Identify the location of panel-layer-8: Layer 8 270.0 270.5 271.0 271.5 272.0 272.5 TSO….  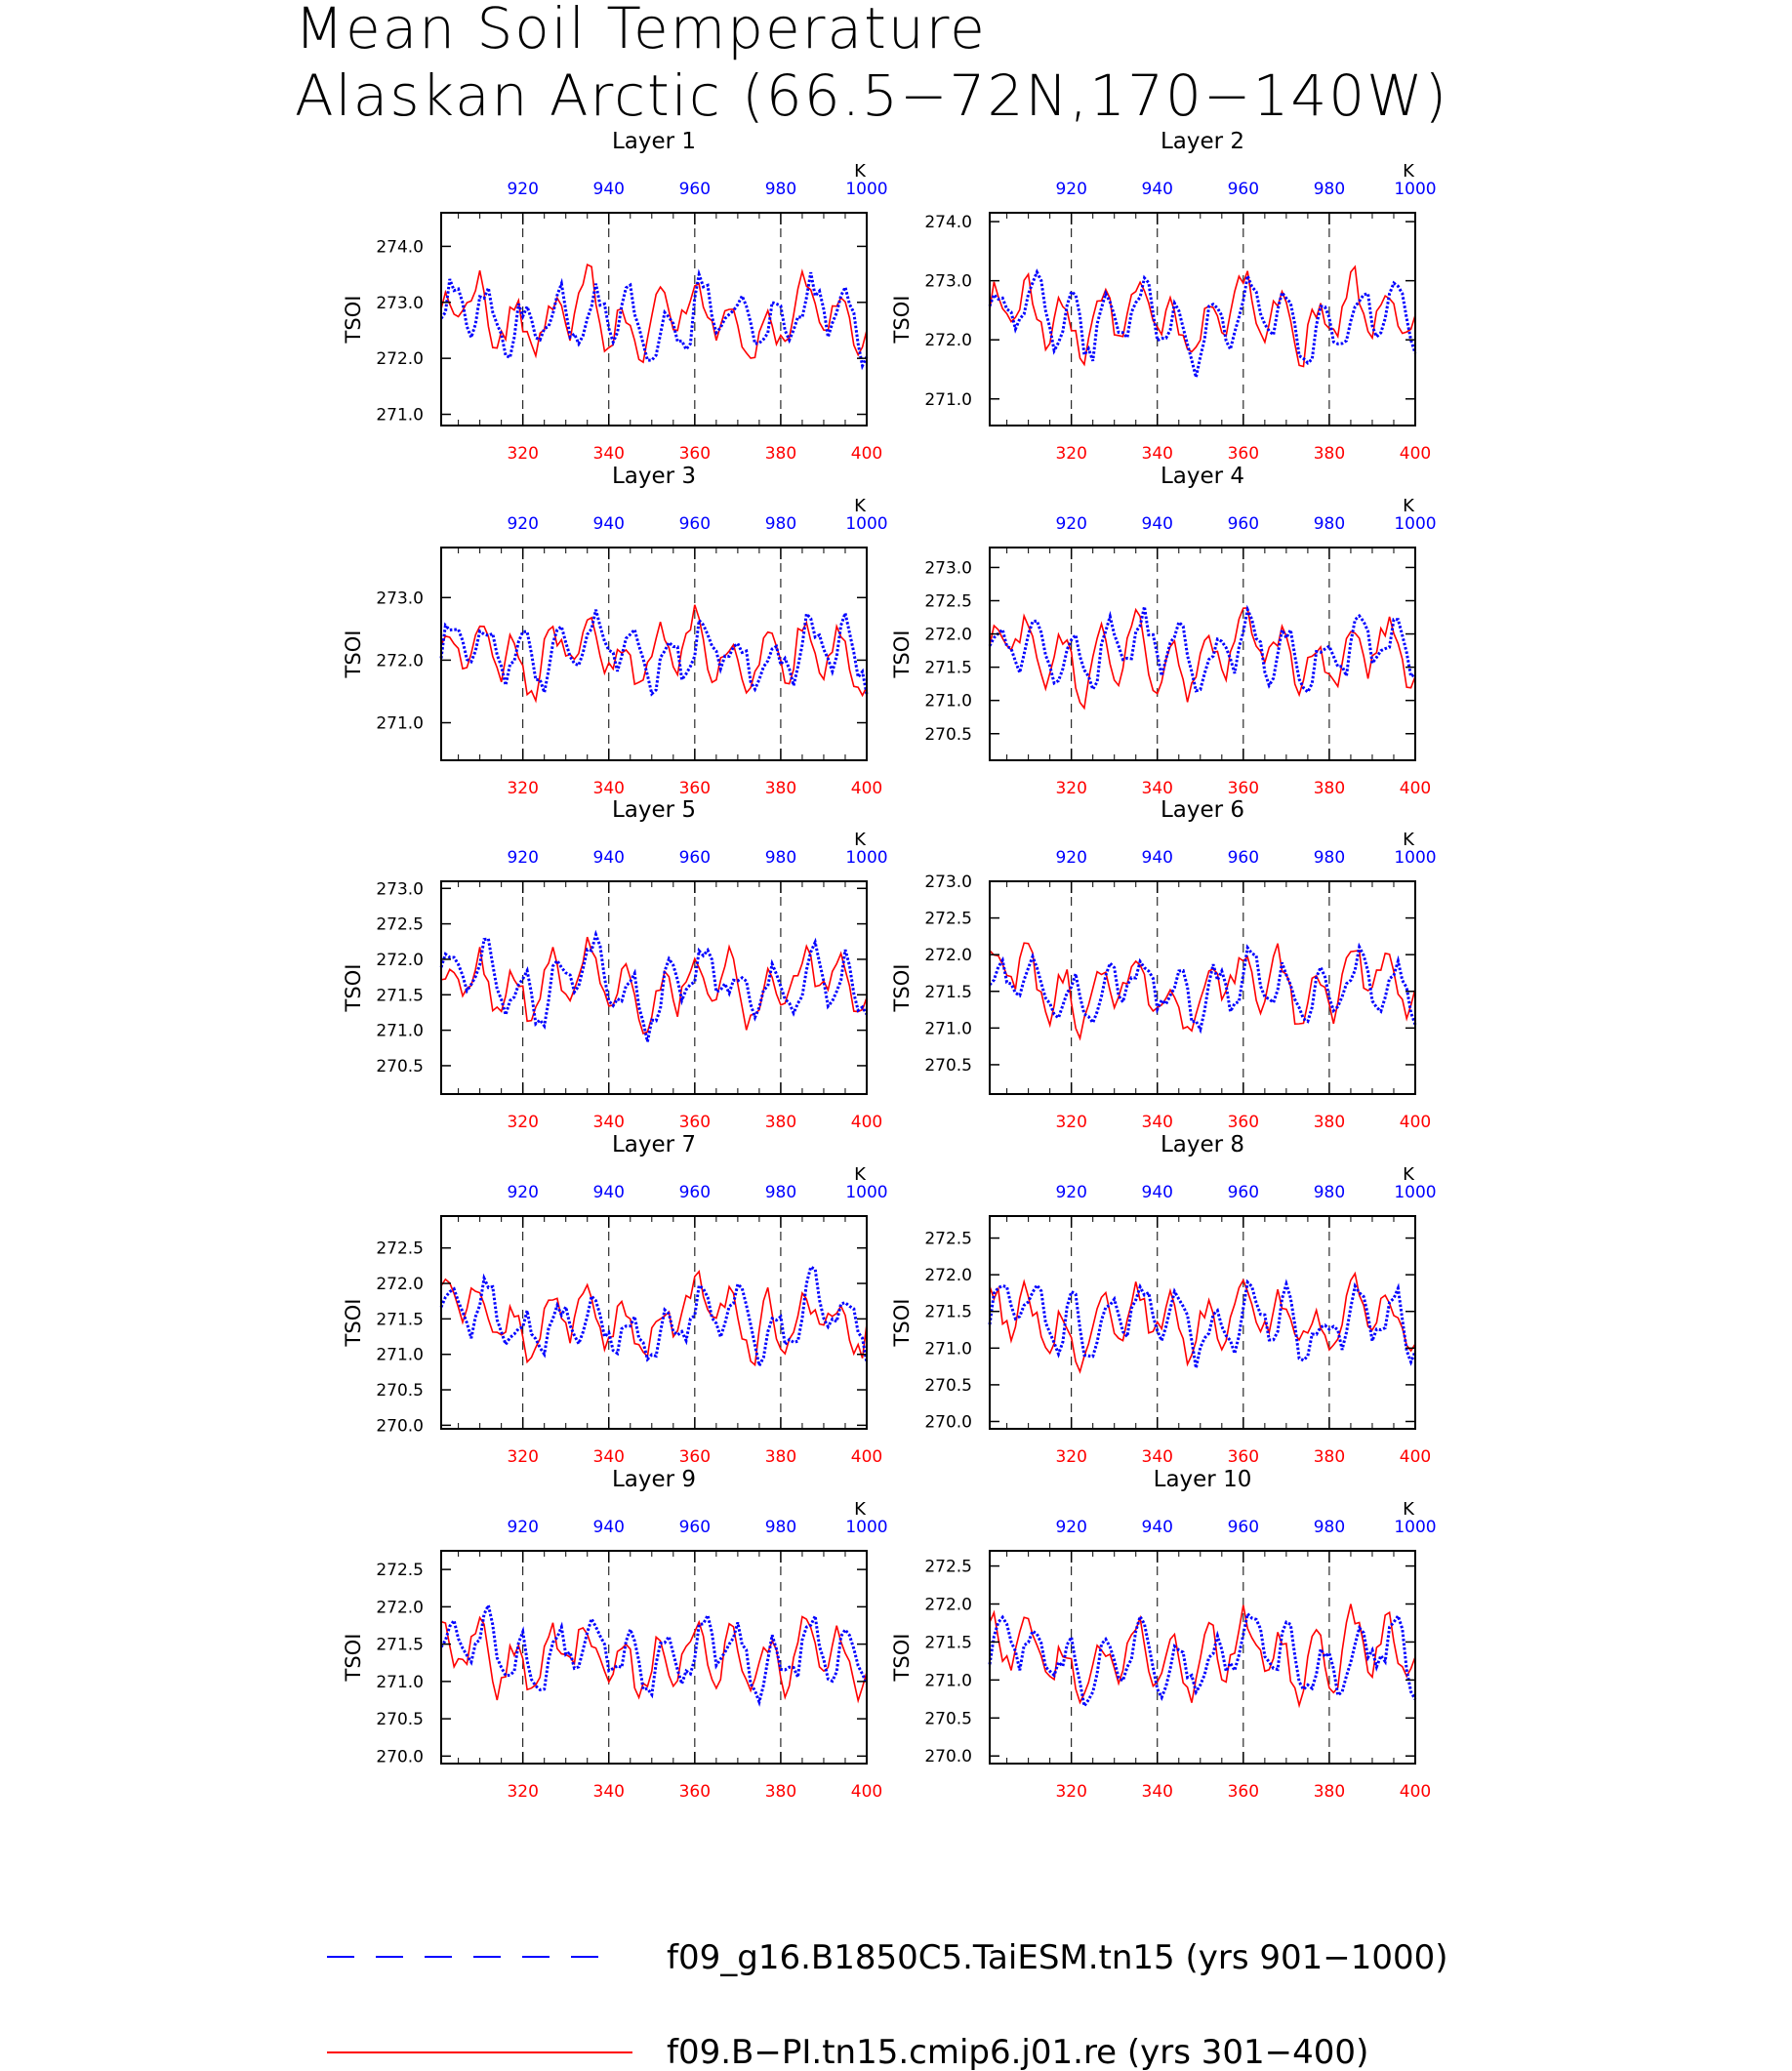
(1163, 1299).